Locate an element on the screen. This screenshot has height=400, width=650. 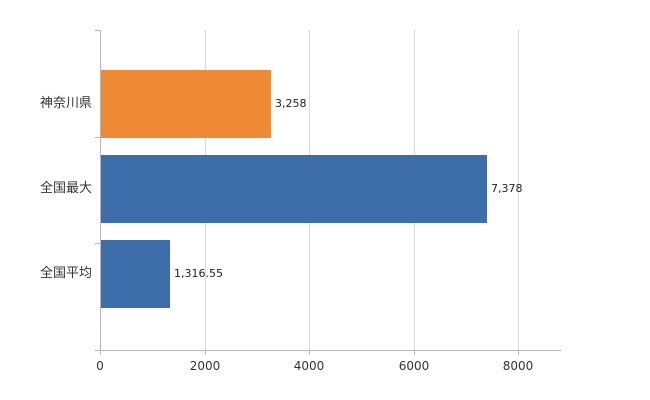
x-axis-tick-label: 8000 is located at coordinates (518, 366).